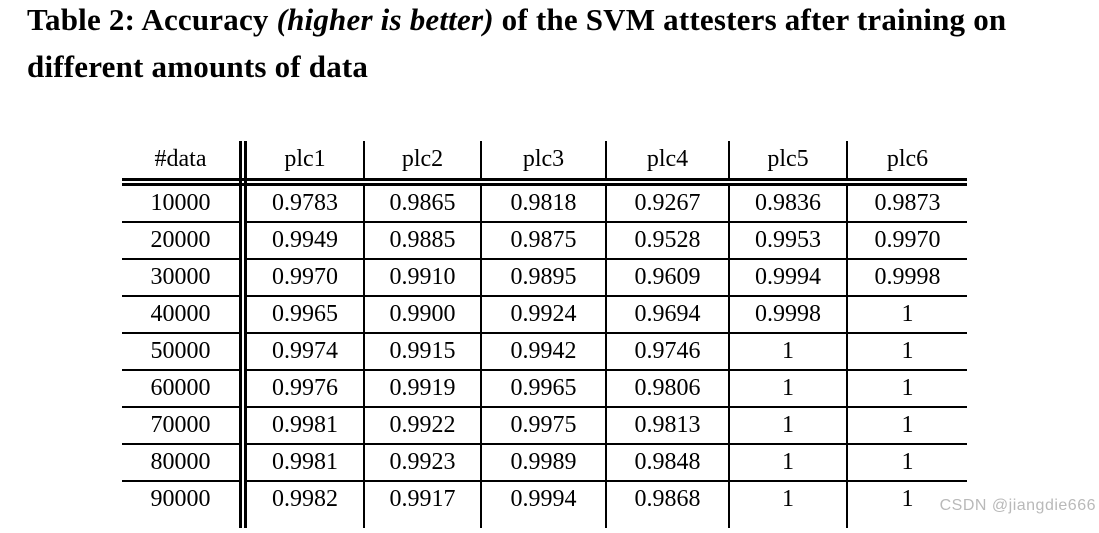 The width and height of the screenshot is (1099, 533). Describe the element at coordinates (303, 351) in the screenshot. I see `accuracy-cell: 0.9974` at that location.